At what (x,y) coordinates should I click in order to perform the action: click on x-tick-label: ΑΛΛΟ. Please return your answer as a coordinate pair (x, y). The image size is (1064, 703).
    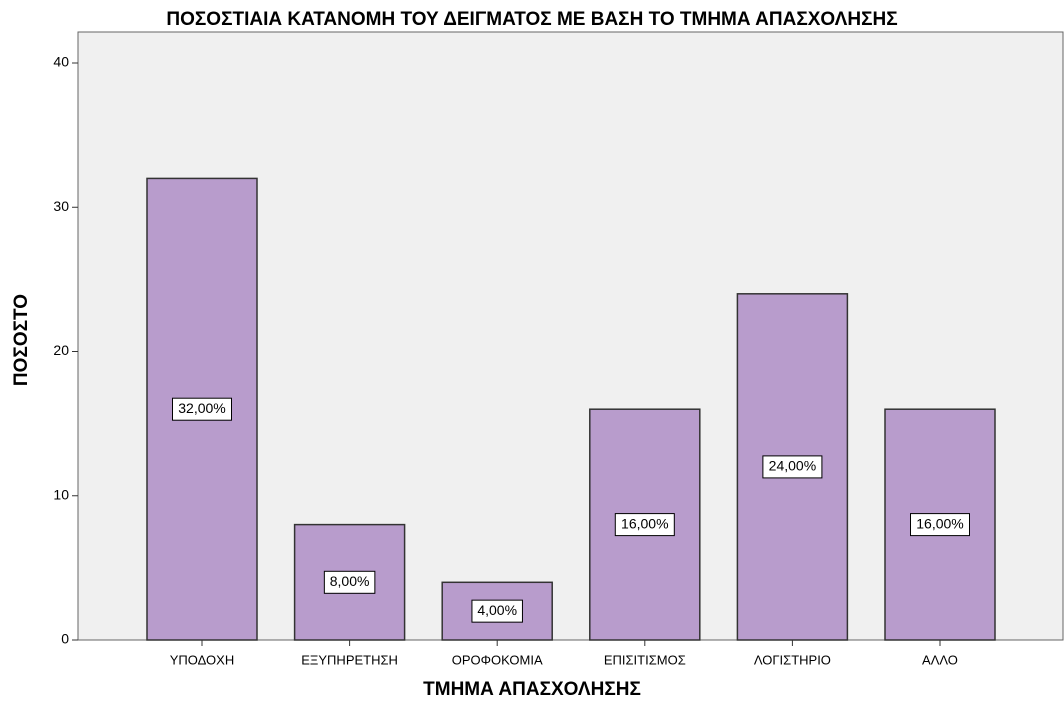
    Looking at the image, I should click on (940, 659).